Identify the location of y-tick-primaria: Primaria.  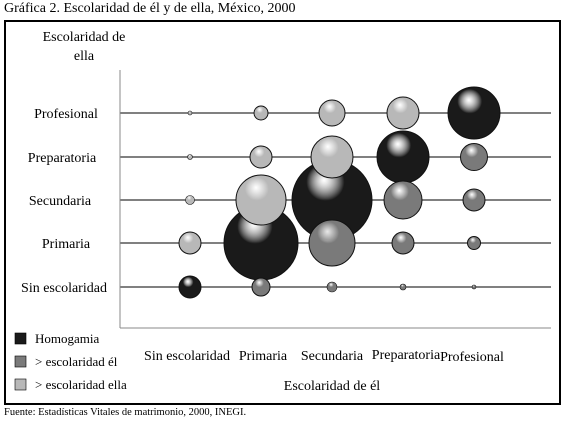
(66, 244).